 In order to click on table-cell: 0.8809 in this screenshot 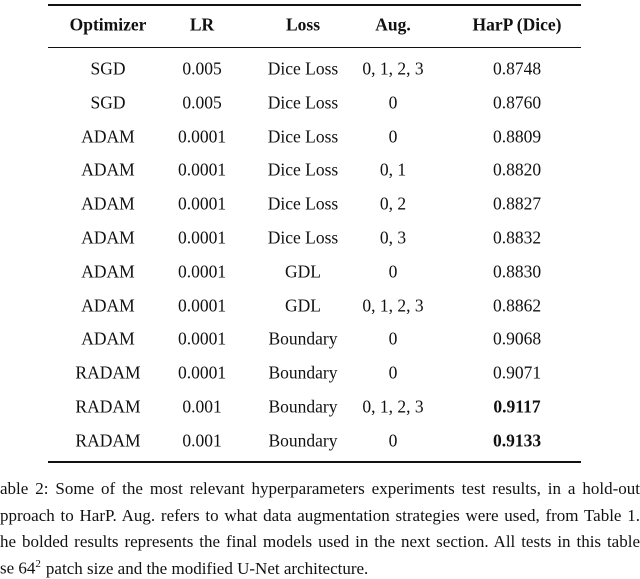, I will do `click(517, 136)`.